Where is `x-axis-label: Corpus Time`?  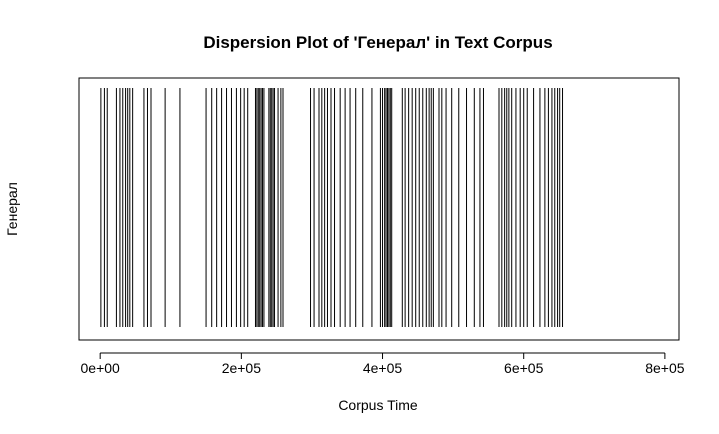 x-axis-label: Corpus Time is located at coordinates (378, 405).